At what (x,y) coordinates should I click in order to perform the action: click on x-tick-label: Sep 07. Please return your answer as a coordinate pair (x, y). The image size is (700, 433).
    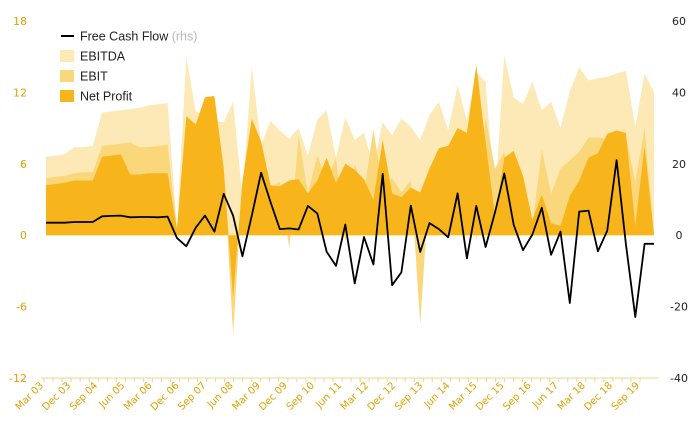
    Looking at the image, I should click on (192, 396).